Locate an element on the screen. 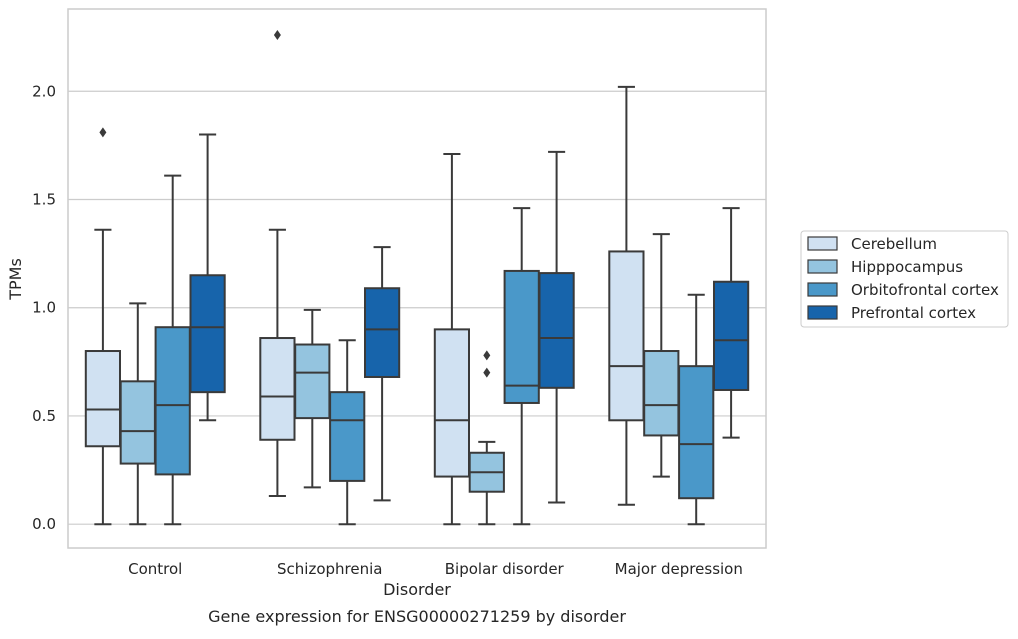  legend-label: Orbitofrontal cortex is located at coordinates (925, 290).